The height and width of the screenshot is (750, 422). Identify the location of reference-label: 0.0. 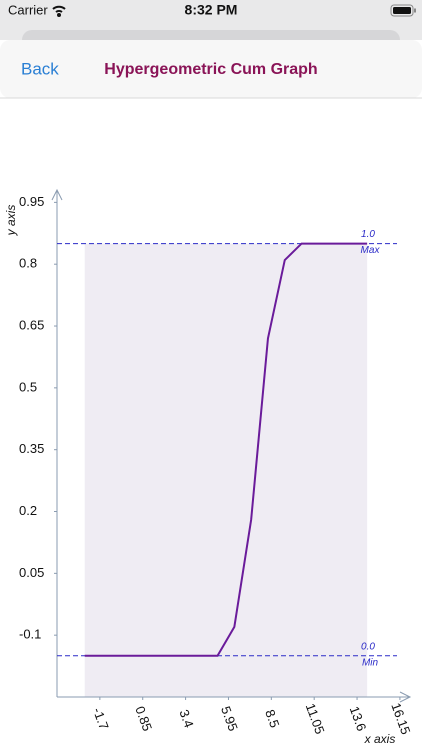
(368, 646).